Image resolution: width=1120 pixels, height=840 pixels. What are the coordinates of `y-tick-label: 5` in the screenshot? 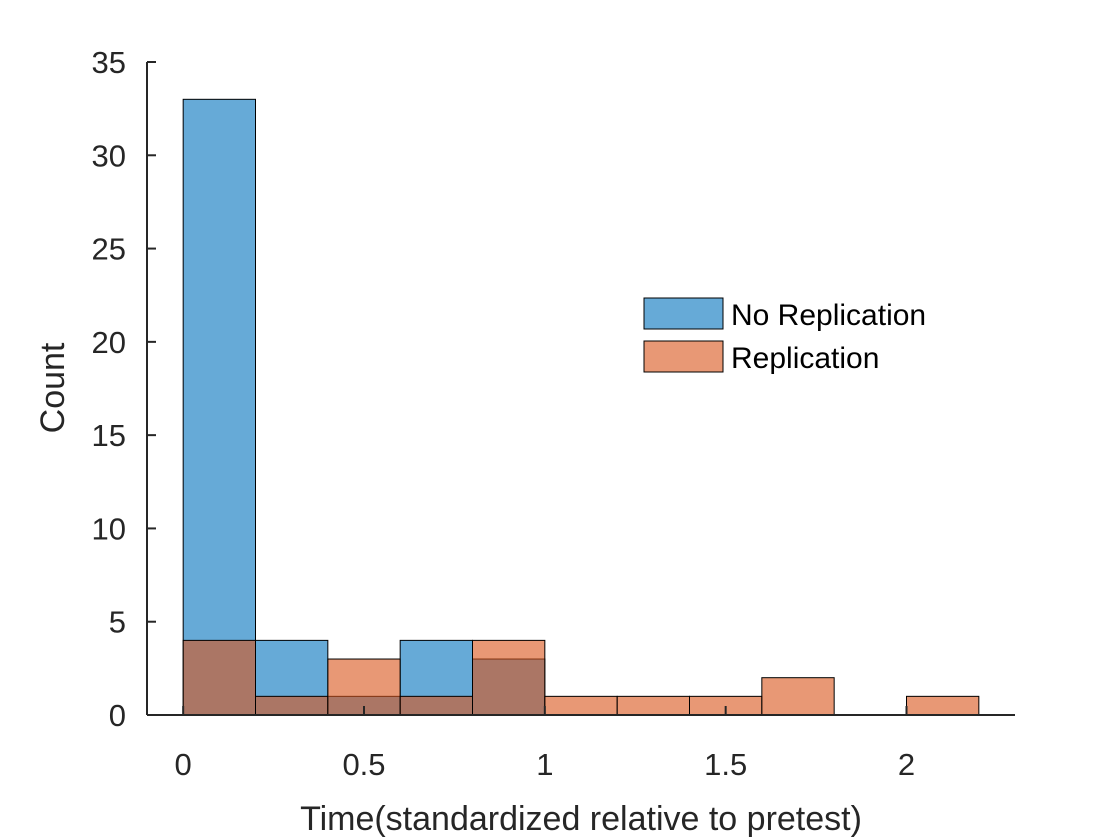 It's located at (117, 622).